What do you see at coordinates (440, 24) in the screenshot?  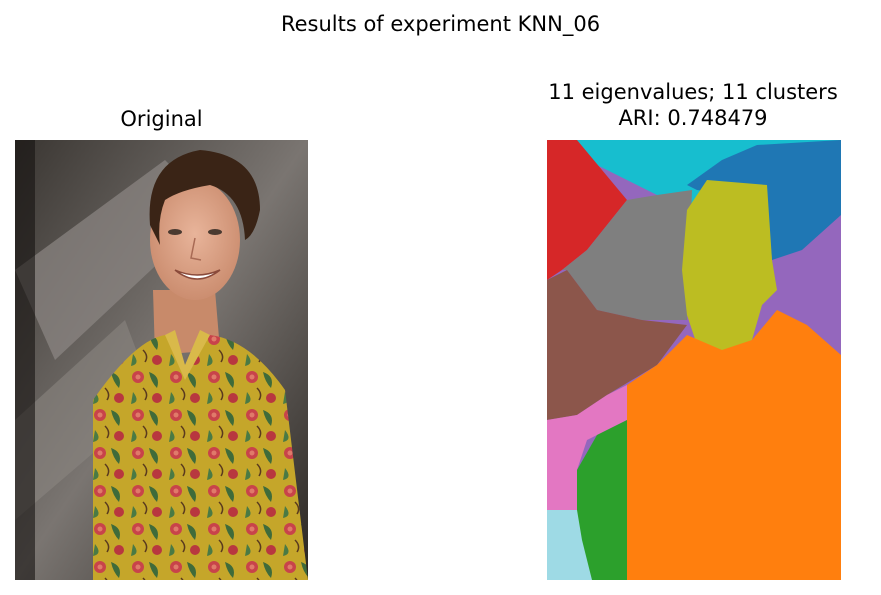 I see `figure-title: Results of experiment KNN_06` at bounding box center [440, 24].